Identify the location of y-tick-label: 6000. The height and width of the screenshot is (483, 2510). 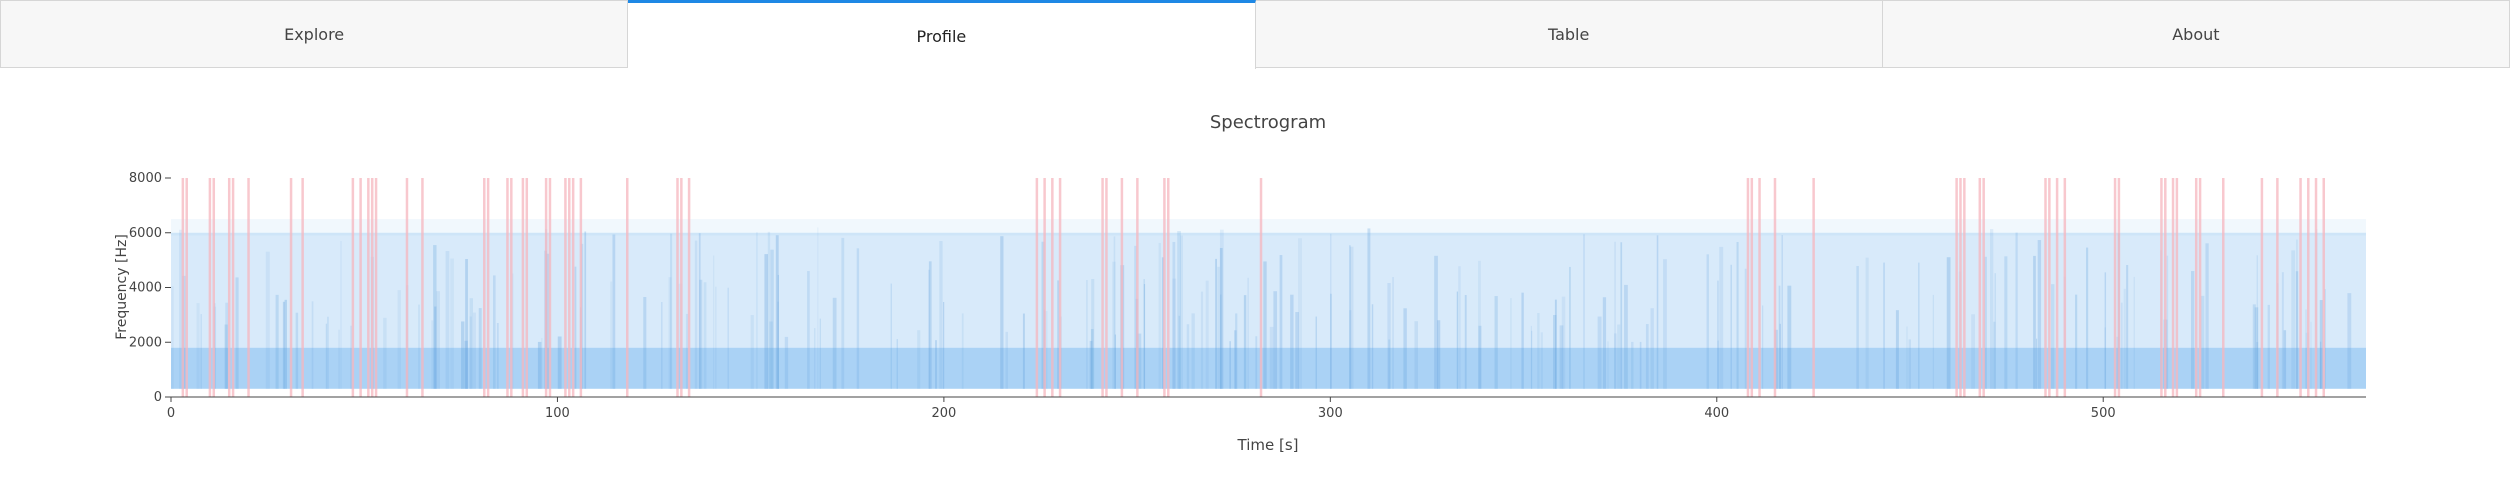
(145, 233).